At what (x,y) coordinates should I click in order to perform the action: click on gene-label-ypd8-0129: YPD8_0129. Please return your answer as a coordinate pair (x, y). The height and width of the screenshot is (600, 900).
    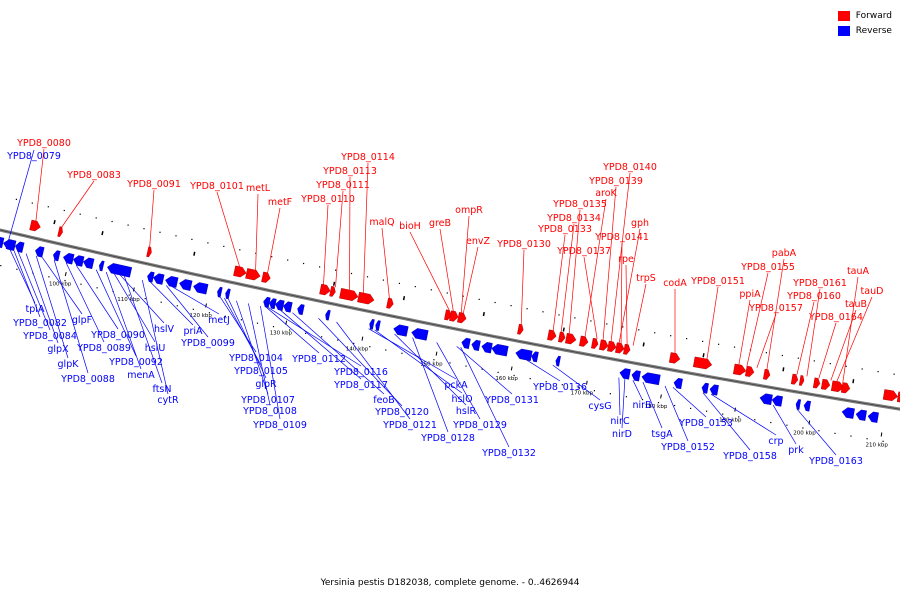
    Looking at the image, I should click on (479, 425).